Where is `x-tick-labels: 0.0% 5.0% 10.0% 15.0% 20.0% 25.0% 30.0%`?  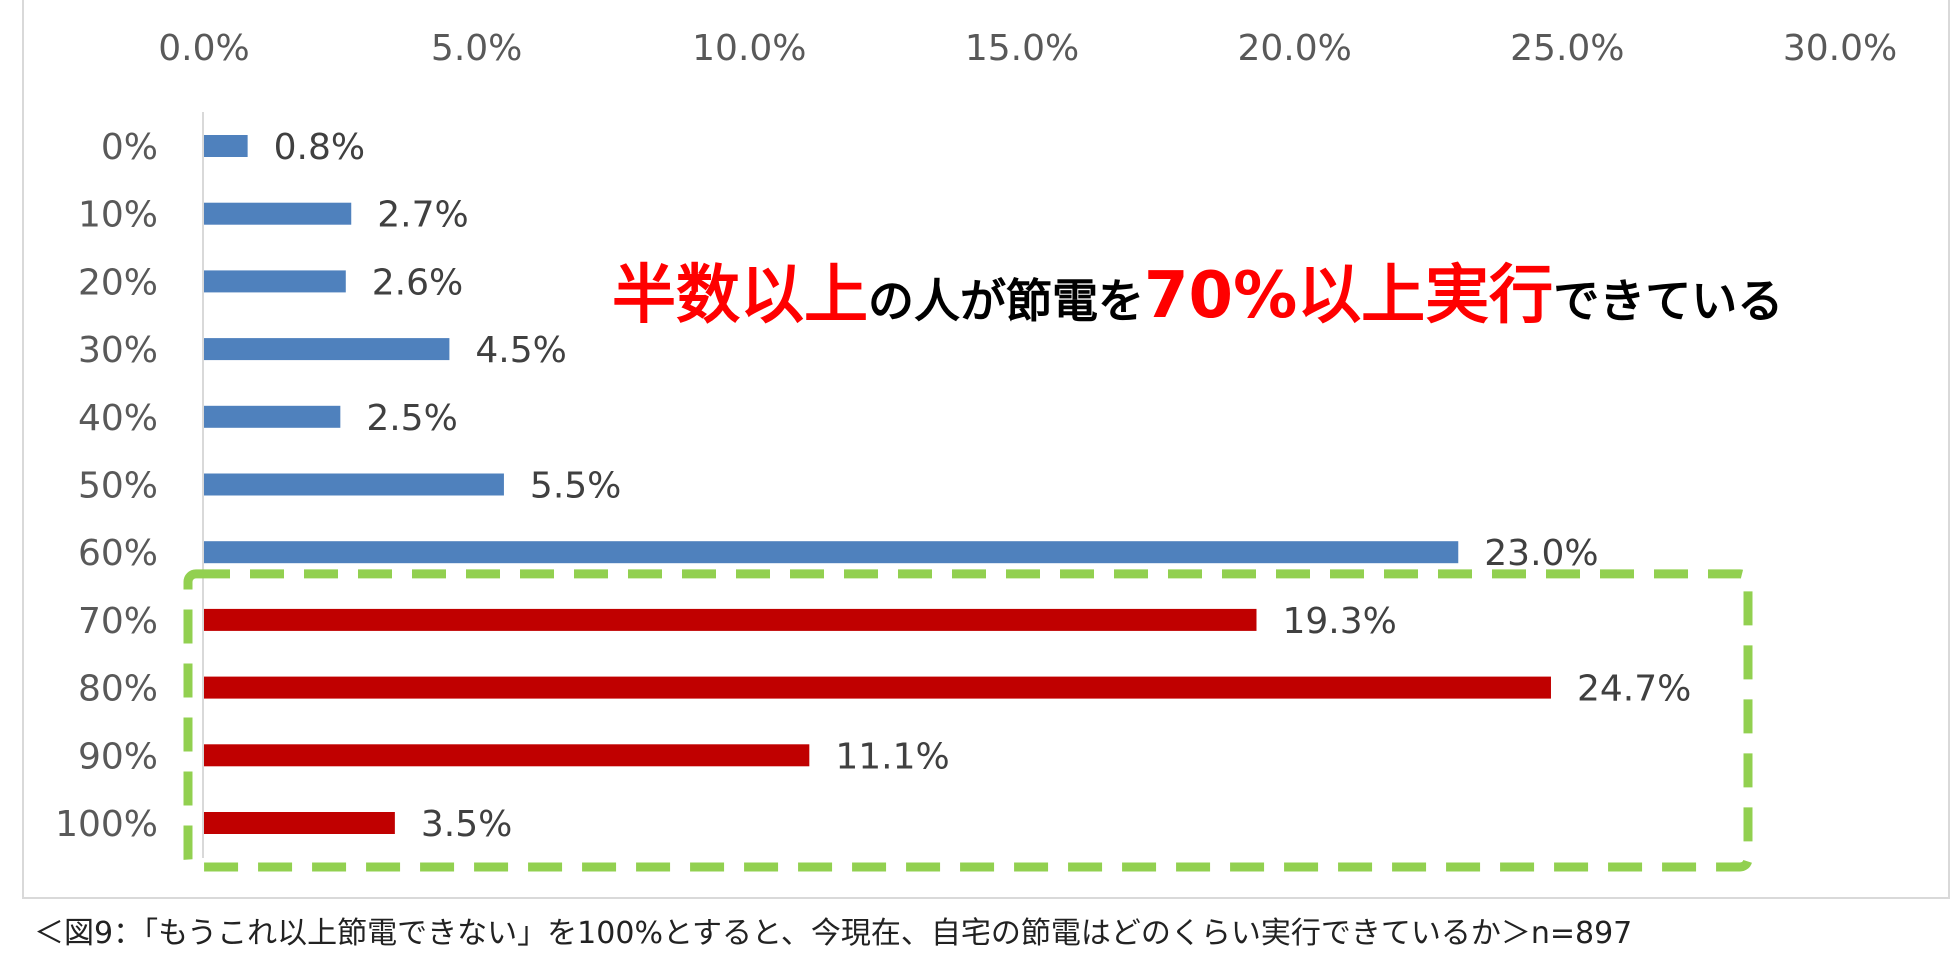
x-tick-labels: 0.0% 5.0% 10.0% 15.0% 20.0% 25.0% 30.0% is located at coordinates (1027, 48).